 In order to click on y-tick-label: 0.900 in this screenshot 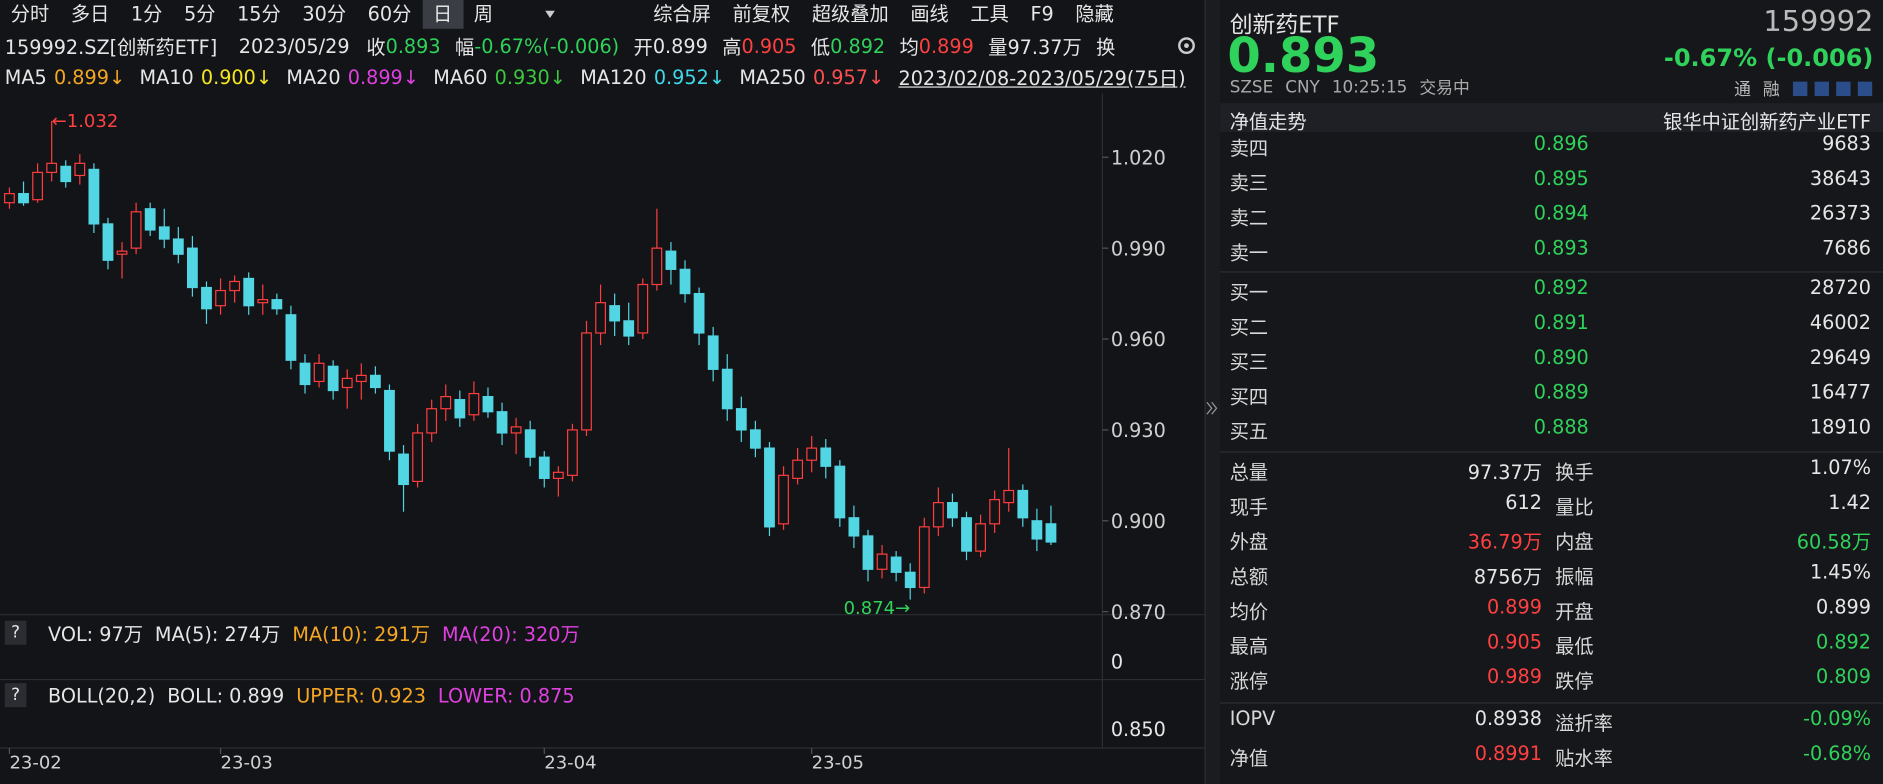, I will do `click(1138, 521)`.